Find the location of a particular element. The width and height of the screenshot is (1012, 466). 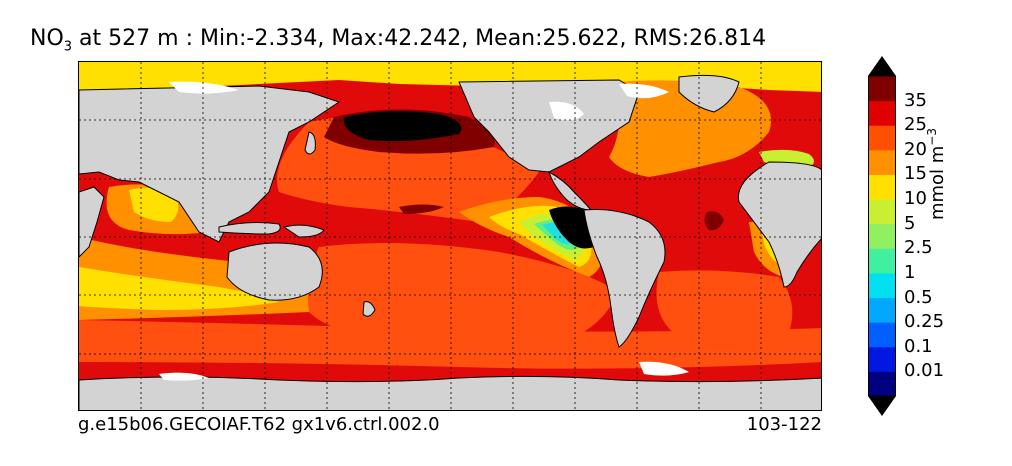

years-label: 103-122 is located at coordinates (784, 424).